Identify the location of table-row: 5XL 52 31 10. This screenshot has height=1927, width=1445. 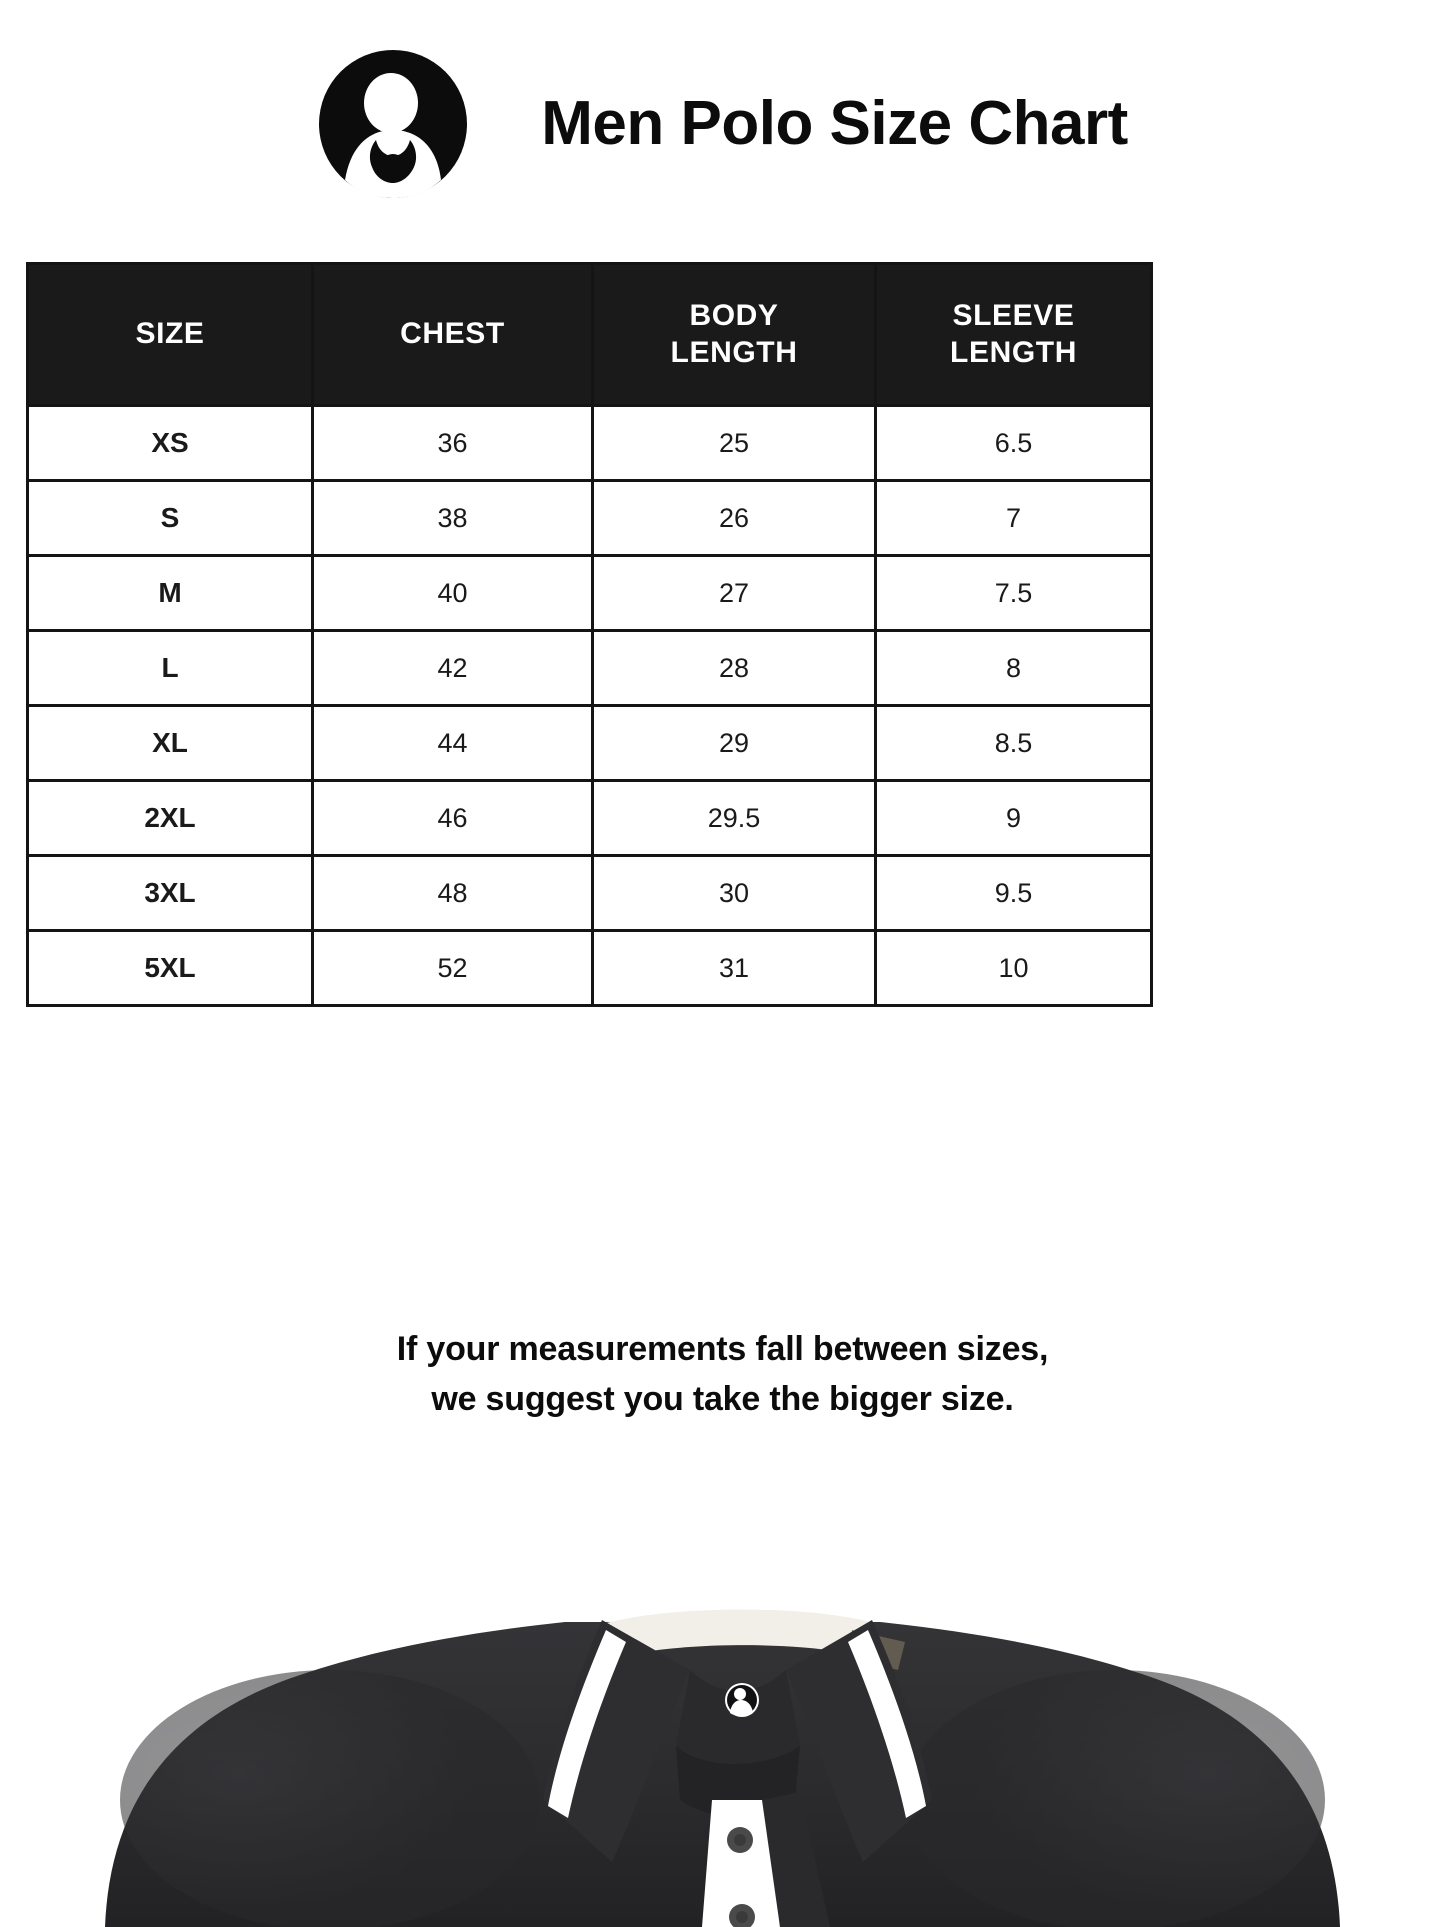
(589, 968).